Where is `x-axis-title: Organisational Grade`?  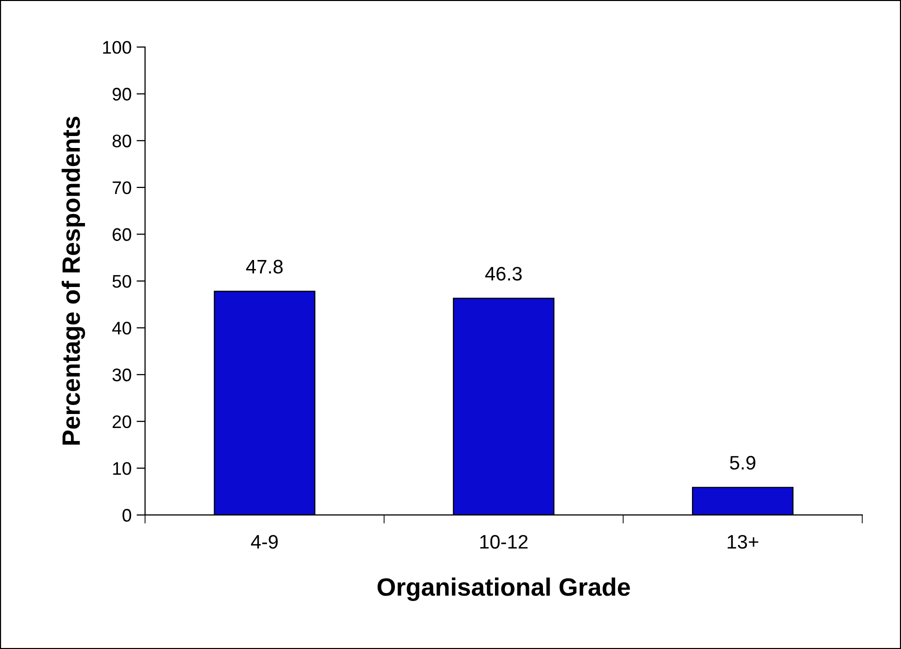 x-axis-title: Organisational Grade is located at coordinates (504, 589).